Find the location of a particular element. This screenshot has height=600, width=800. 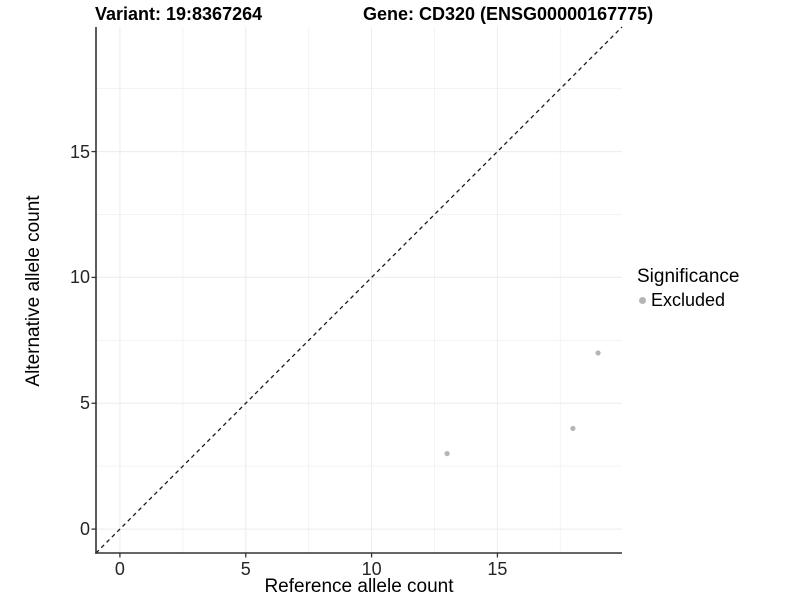

y-tick-label: 5 is located at coordinates (84, 403).